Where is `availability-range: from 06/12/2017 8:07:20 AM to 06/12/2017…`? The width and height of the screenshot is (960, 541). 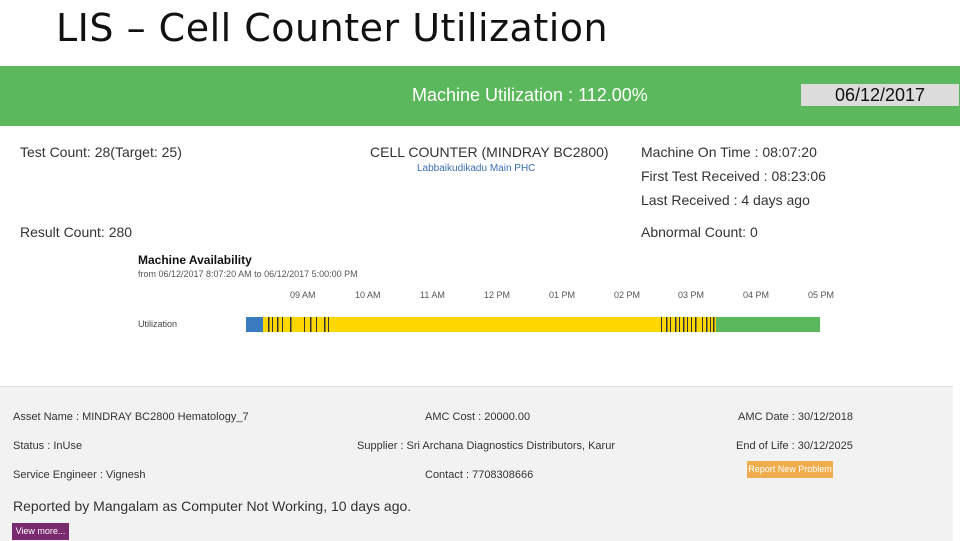 availability-range: from 06/12/2017 8:07:20 AM to 06/12/2017… is located at coordinates (248, 274).